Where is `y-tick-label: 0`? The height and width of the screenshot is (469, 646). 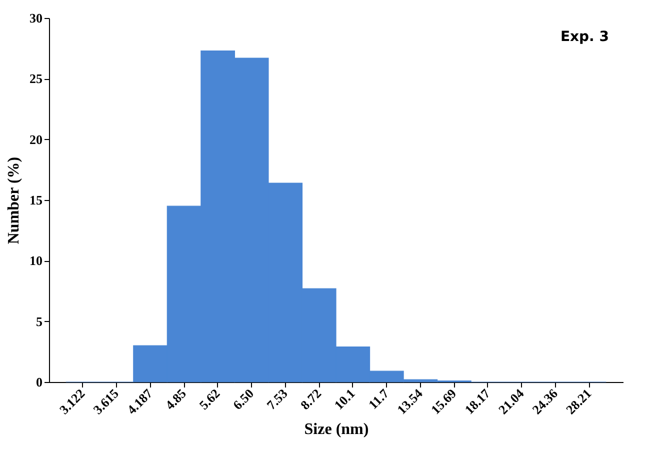 y-tick-label: 0 is located at coordinates (39, 382).